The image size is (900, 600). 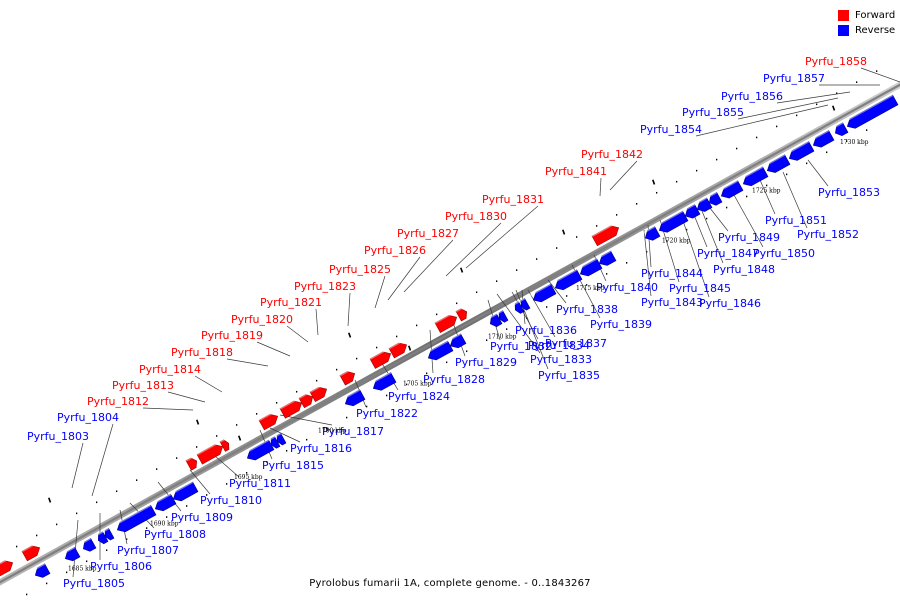 What do you see at coordinates (843, 30) in the screenshot?
I see `reverse-swatch` at bounding box center [843, 30].